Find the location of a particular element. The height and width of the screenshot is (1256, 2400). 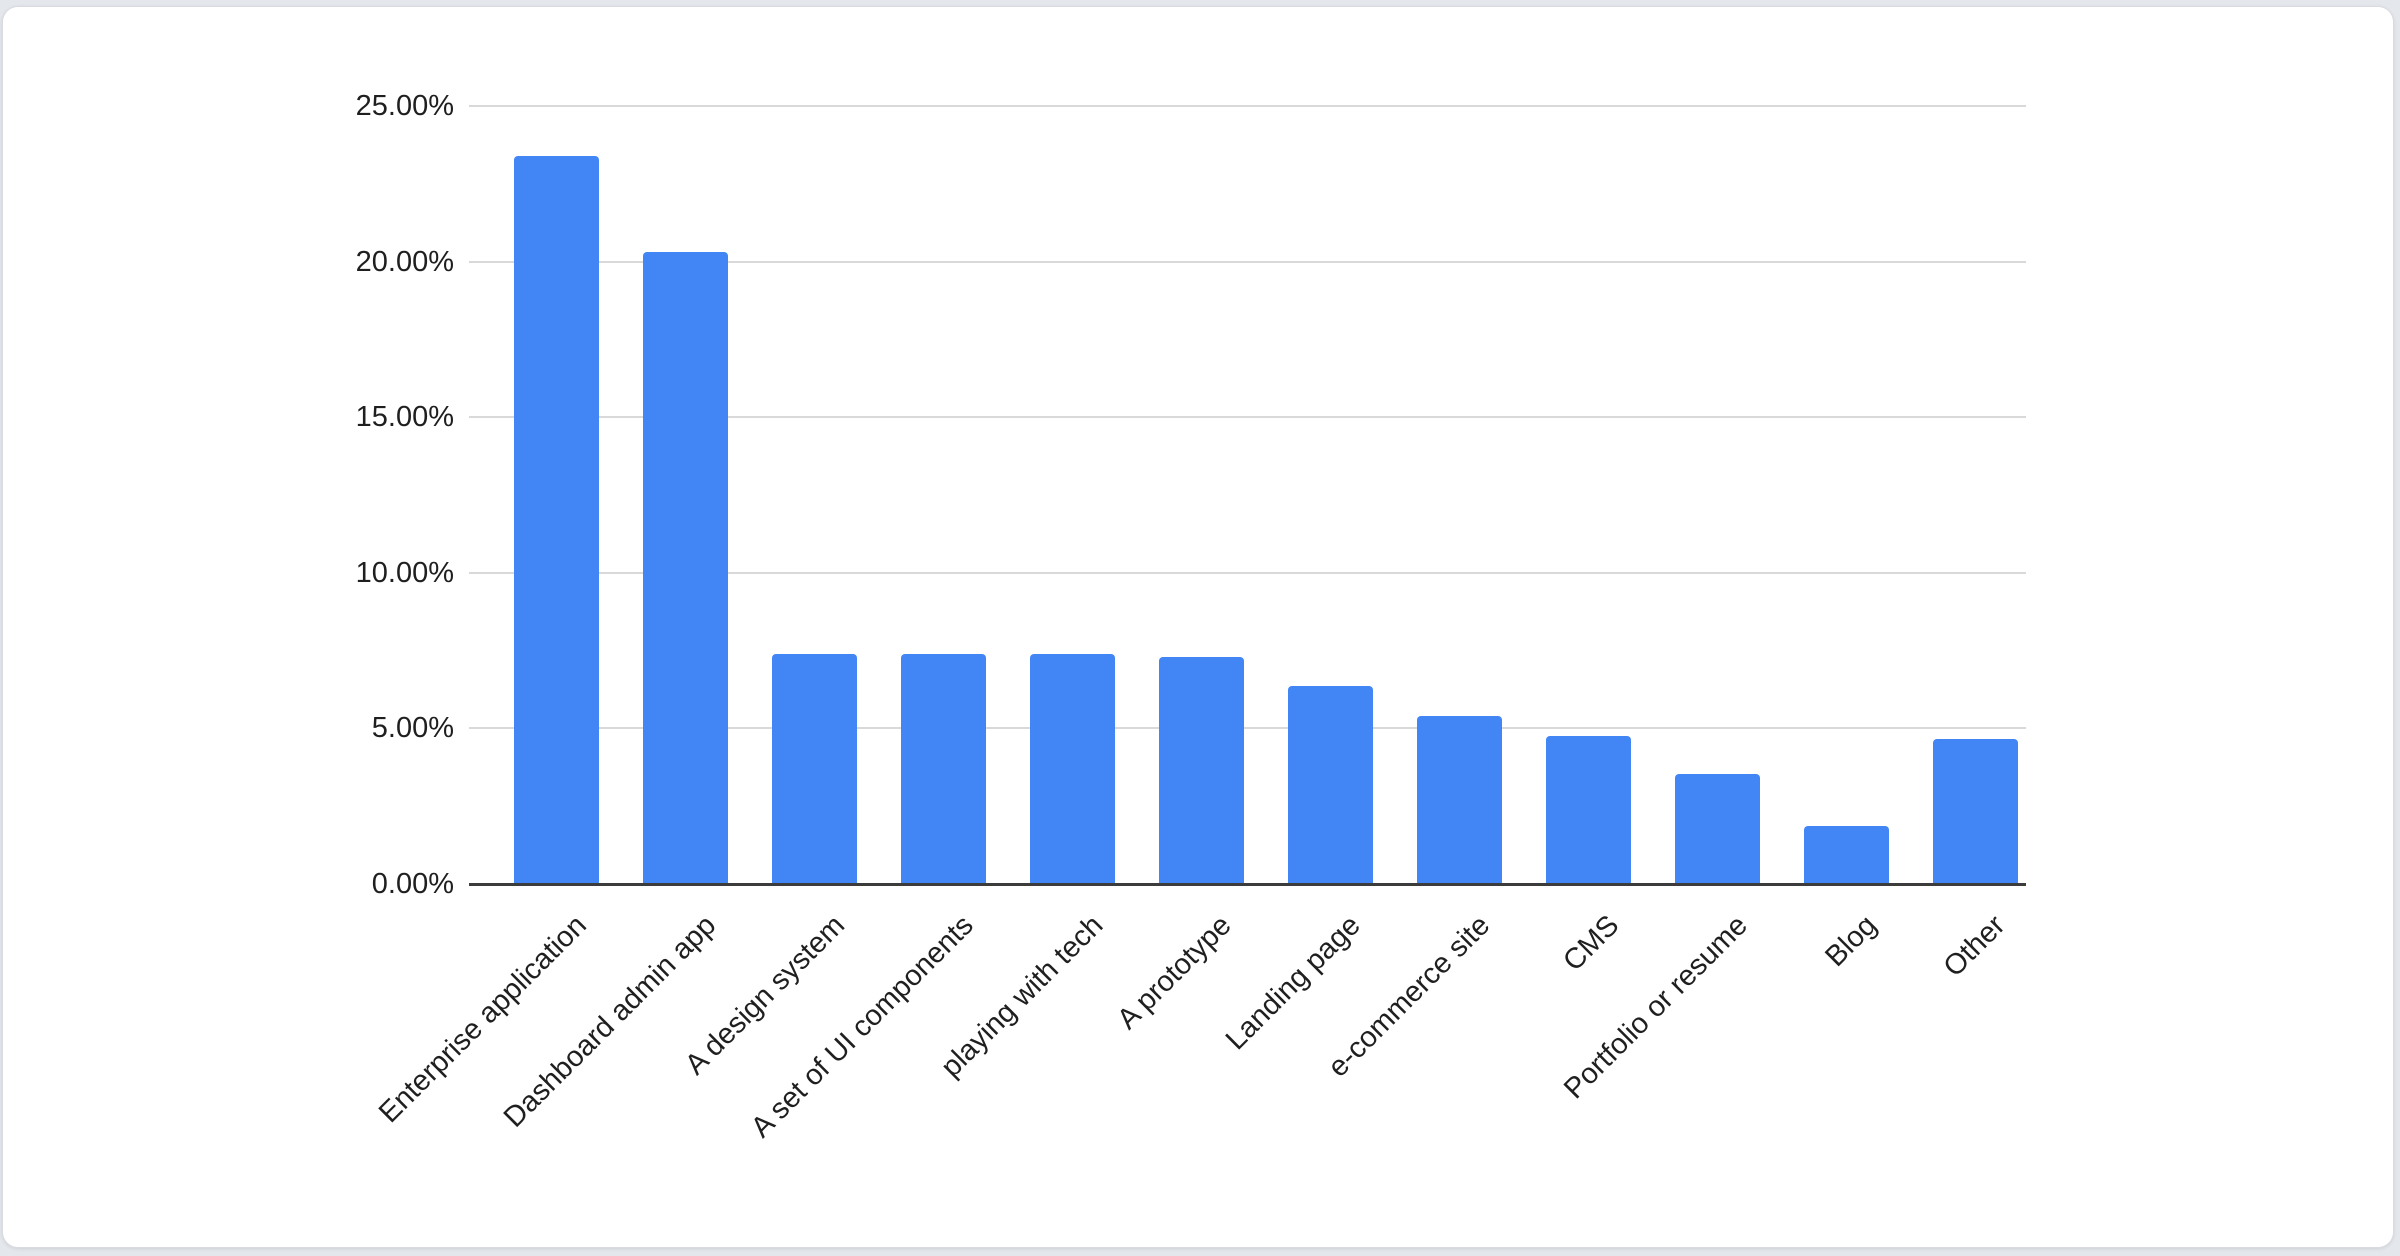

x-tick-label-cms: CMS is located at coordinates (1590, 943).